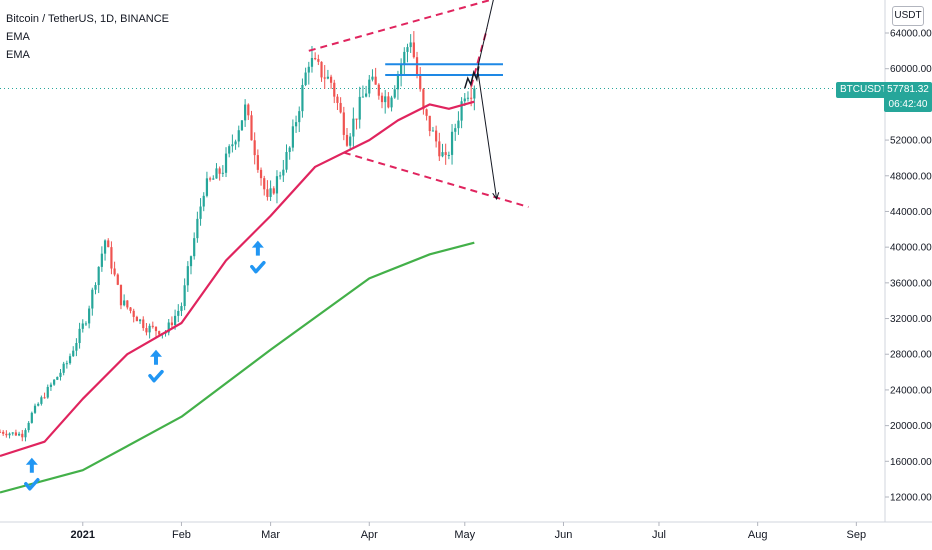 Image resolution: width=932 pixels, height=550 pixels. Describe the element at coordinates (156, 376) in the screenshot. I see `bounce-check-icon` at that location.